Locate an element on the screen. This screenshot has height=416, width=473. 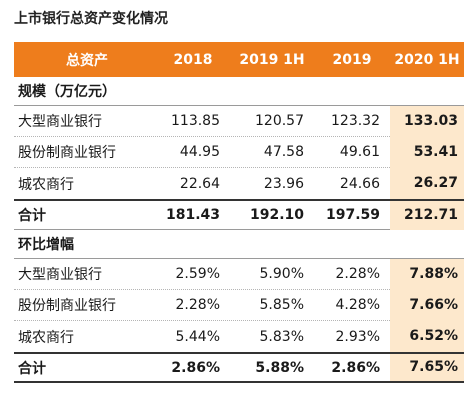
cell-value: 24.66 is located at coordinates (359, 183).